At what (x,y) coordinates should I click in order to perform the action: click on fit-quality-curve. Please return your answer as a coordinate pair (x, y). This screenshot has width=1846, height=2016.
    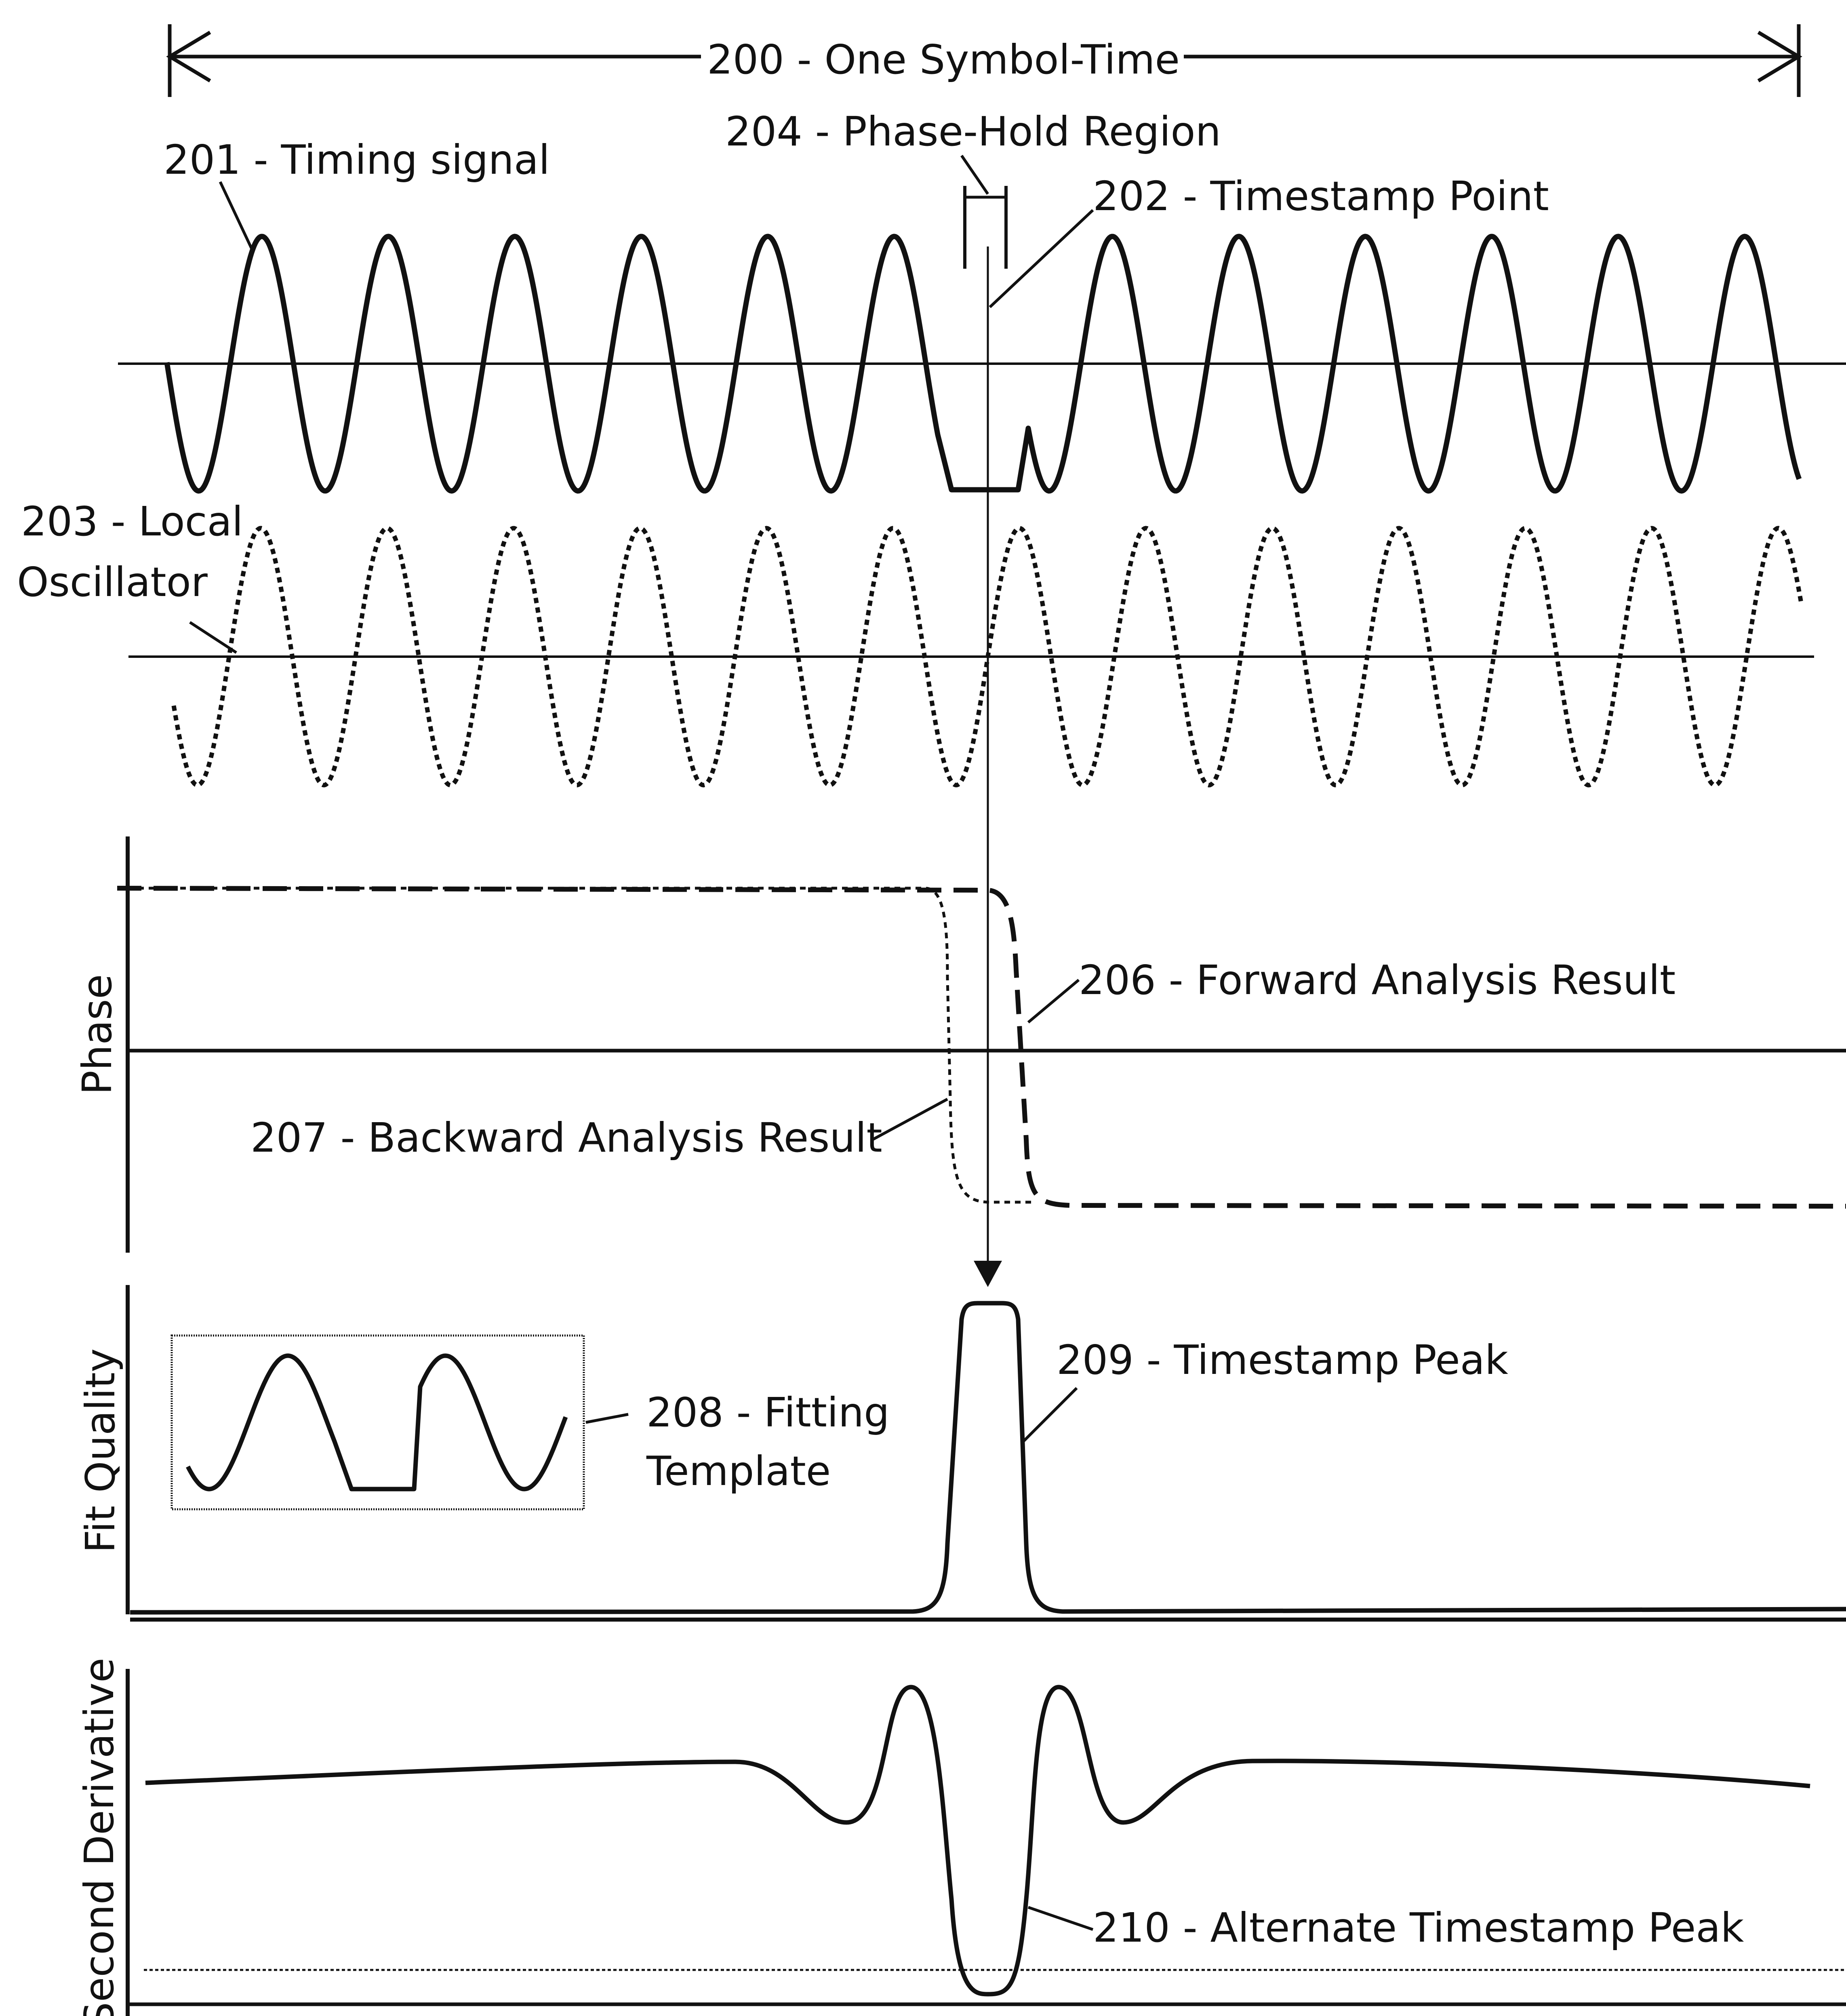
    Looking at the image, I should click on (988, 1458).